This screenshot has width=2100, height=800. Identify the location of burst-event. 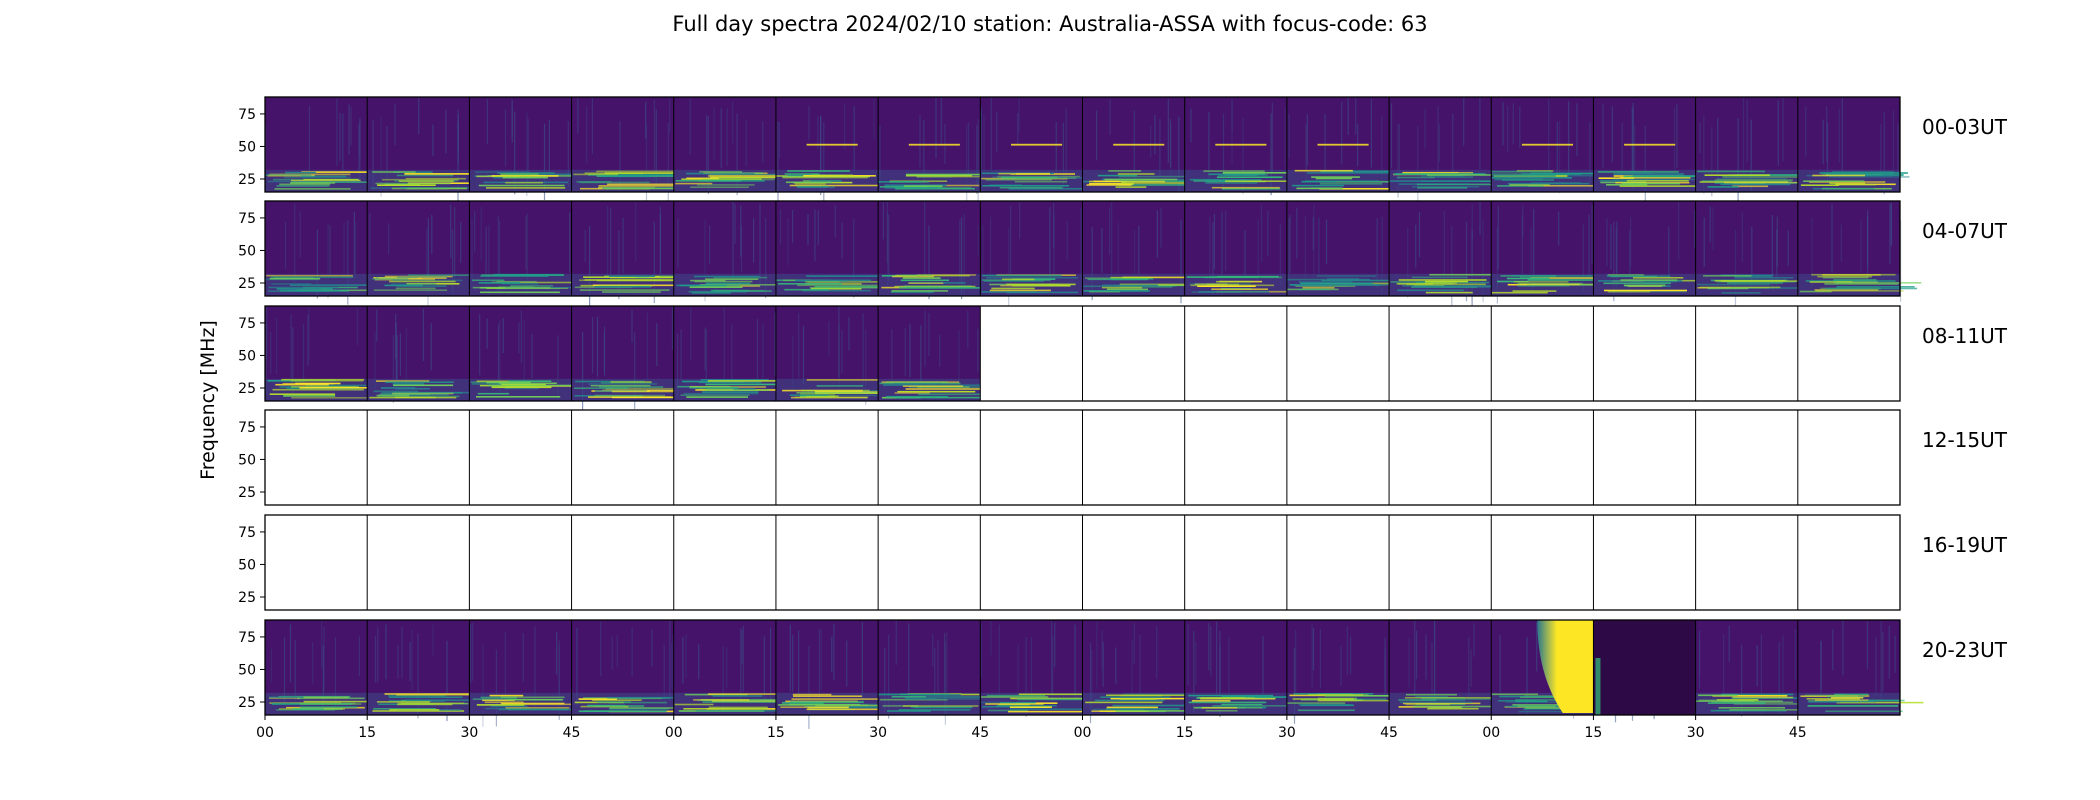
(1616, 667).